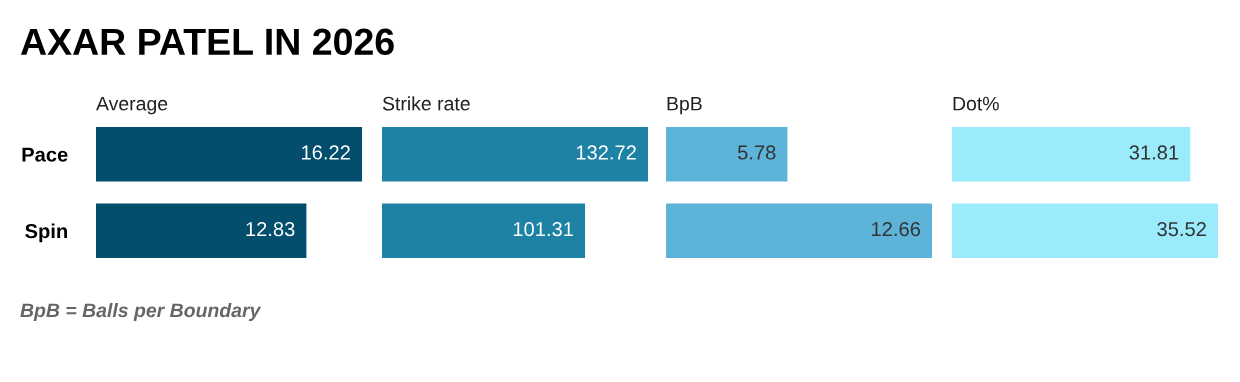 The image size is (1240, 382). Describe the element at coordinates (270, 229) in the screenshot. I see `data-label: 12.83` at that location.